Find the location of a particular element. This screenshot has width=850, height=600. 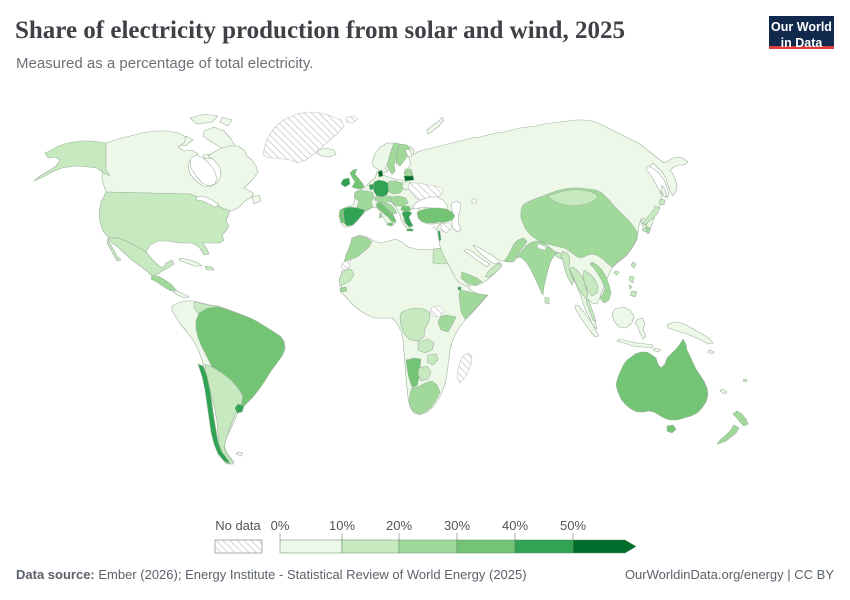

svg-text: 0% is located at coordinates (280, 525).